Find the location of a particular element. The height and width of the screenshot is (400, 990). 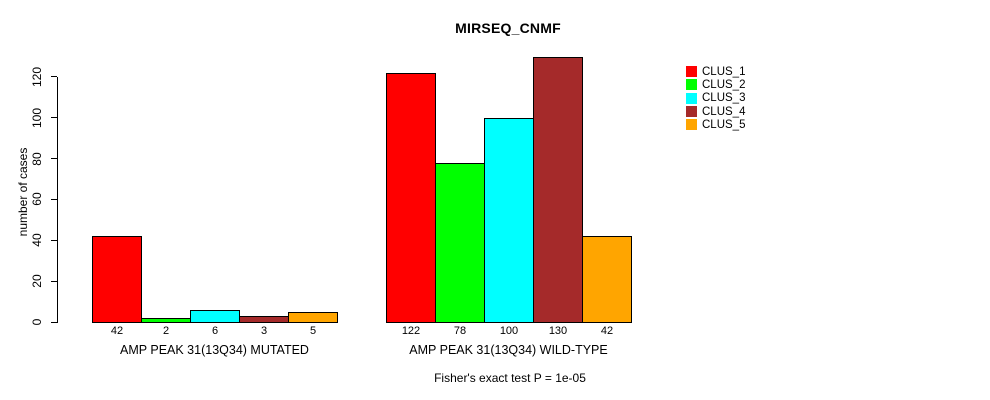

bar-clus_2-group1 is located at coordinates (166, 320).